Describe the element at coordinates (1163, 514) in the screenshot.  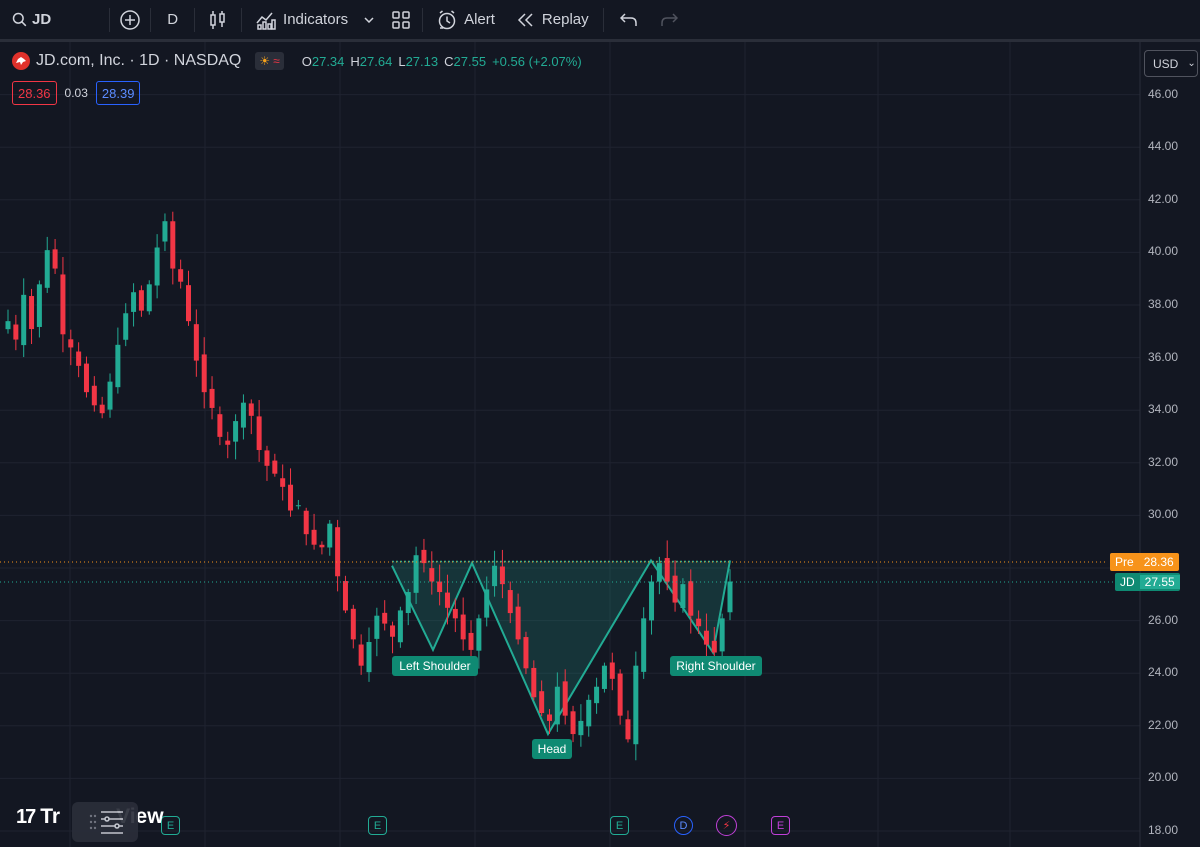
I see `price-axis-label: 30.00` at that location.